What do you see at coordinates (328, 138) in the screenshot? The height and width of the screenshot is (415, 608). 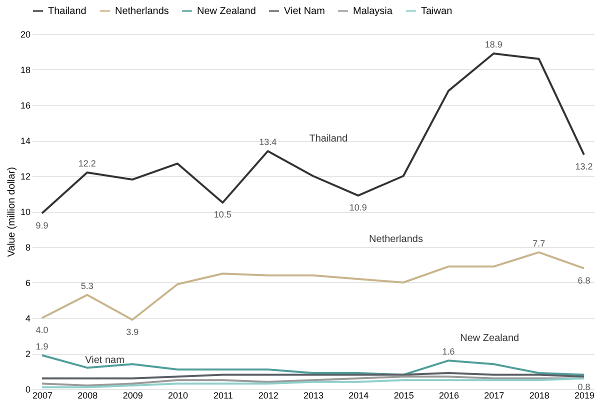 I see `annotation: Thailand` at bounding box center [328, 138].